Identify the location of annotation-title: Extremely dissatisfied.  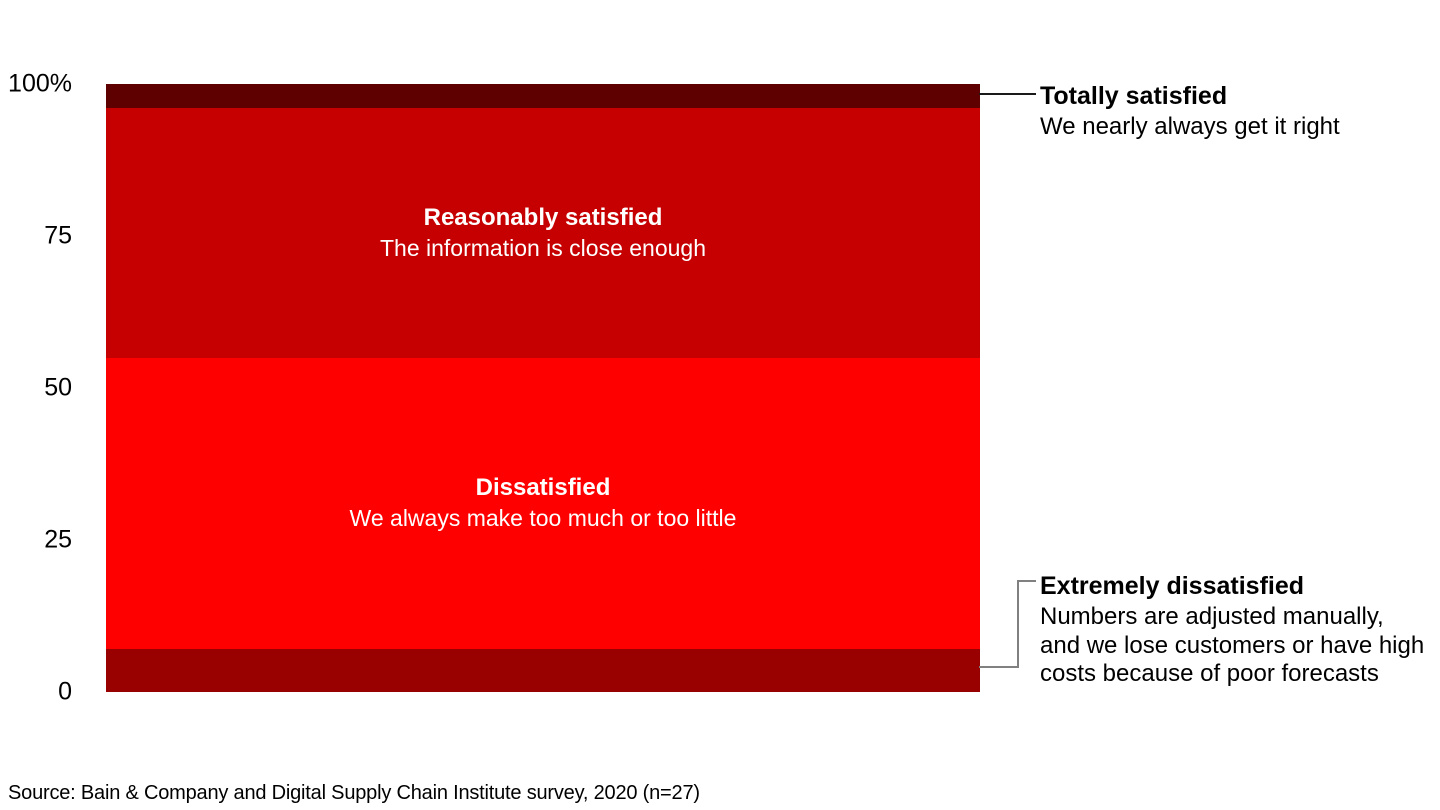
(1172, 586).